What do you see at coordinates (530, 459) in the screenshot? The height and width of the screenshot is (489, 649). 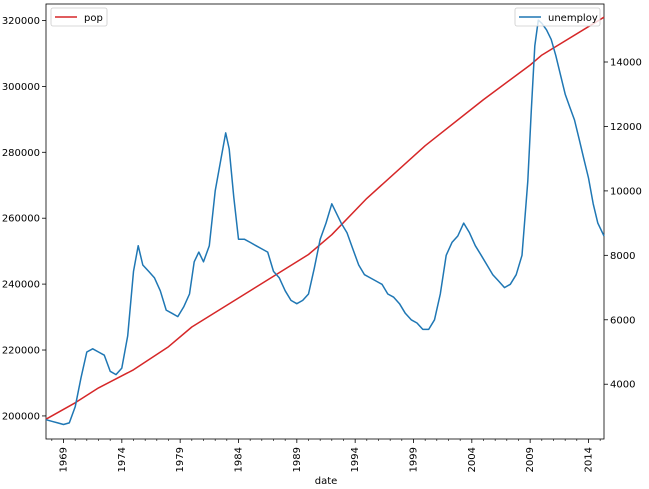 I see `x-tick-label: 2009` at bounding box center [530, 459].